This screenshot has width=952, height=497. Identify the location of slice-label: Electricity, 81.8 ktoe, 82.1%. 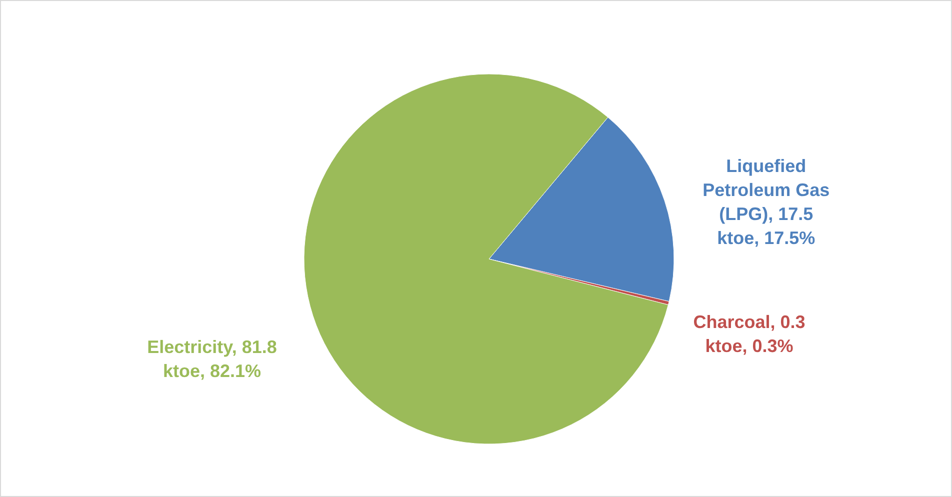
(212, 359).